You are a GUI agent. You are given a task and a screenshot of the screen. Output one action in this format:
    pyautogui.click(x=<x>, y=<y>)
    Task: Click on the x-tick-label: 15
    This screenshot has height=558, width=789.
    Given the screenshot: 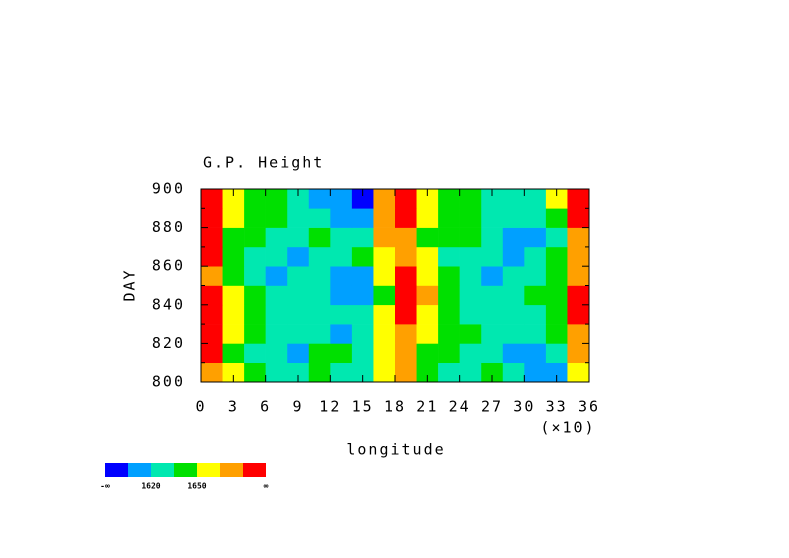 What is the action you would take?
    pyautogui.click(x=363, y=407)
    